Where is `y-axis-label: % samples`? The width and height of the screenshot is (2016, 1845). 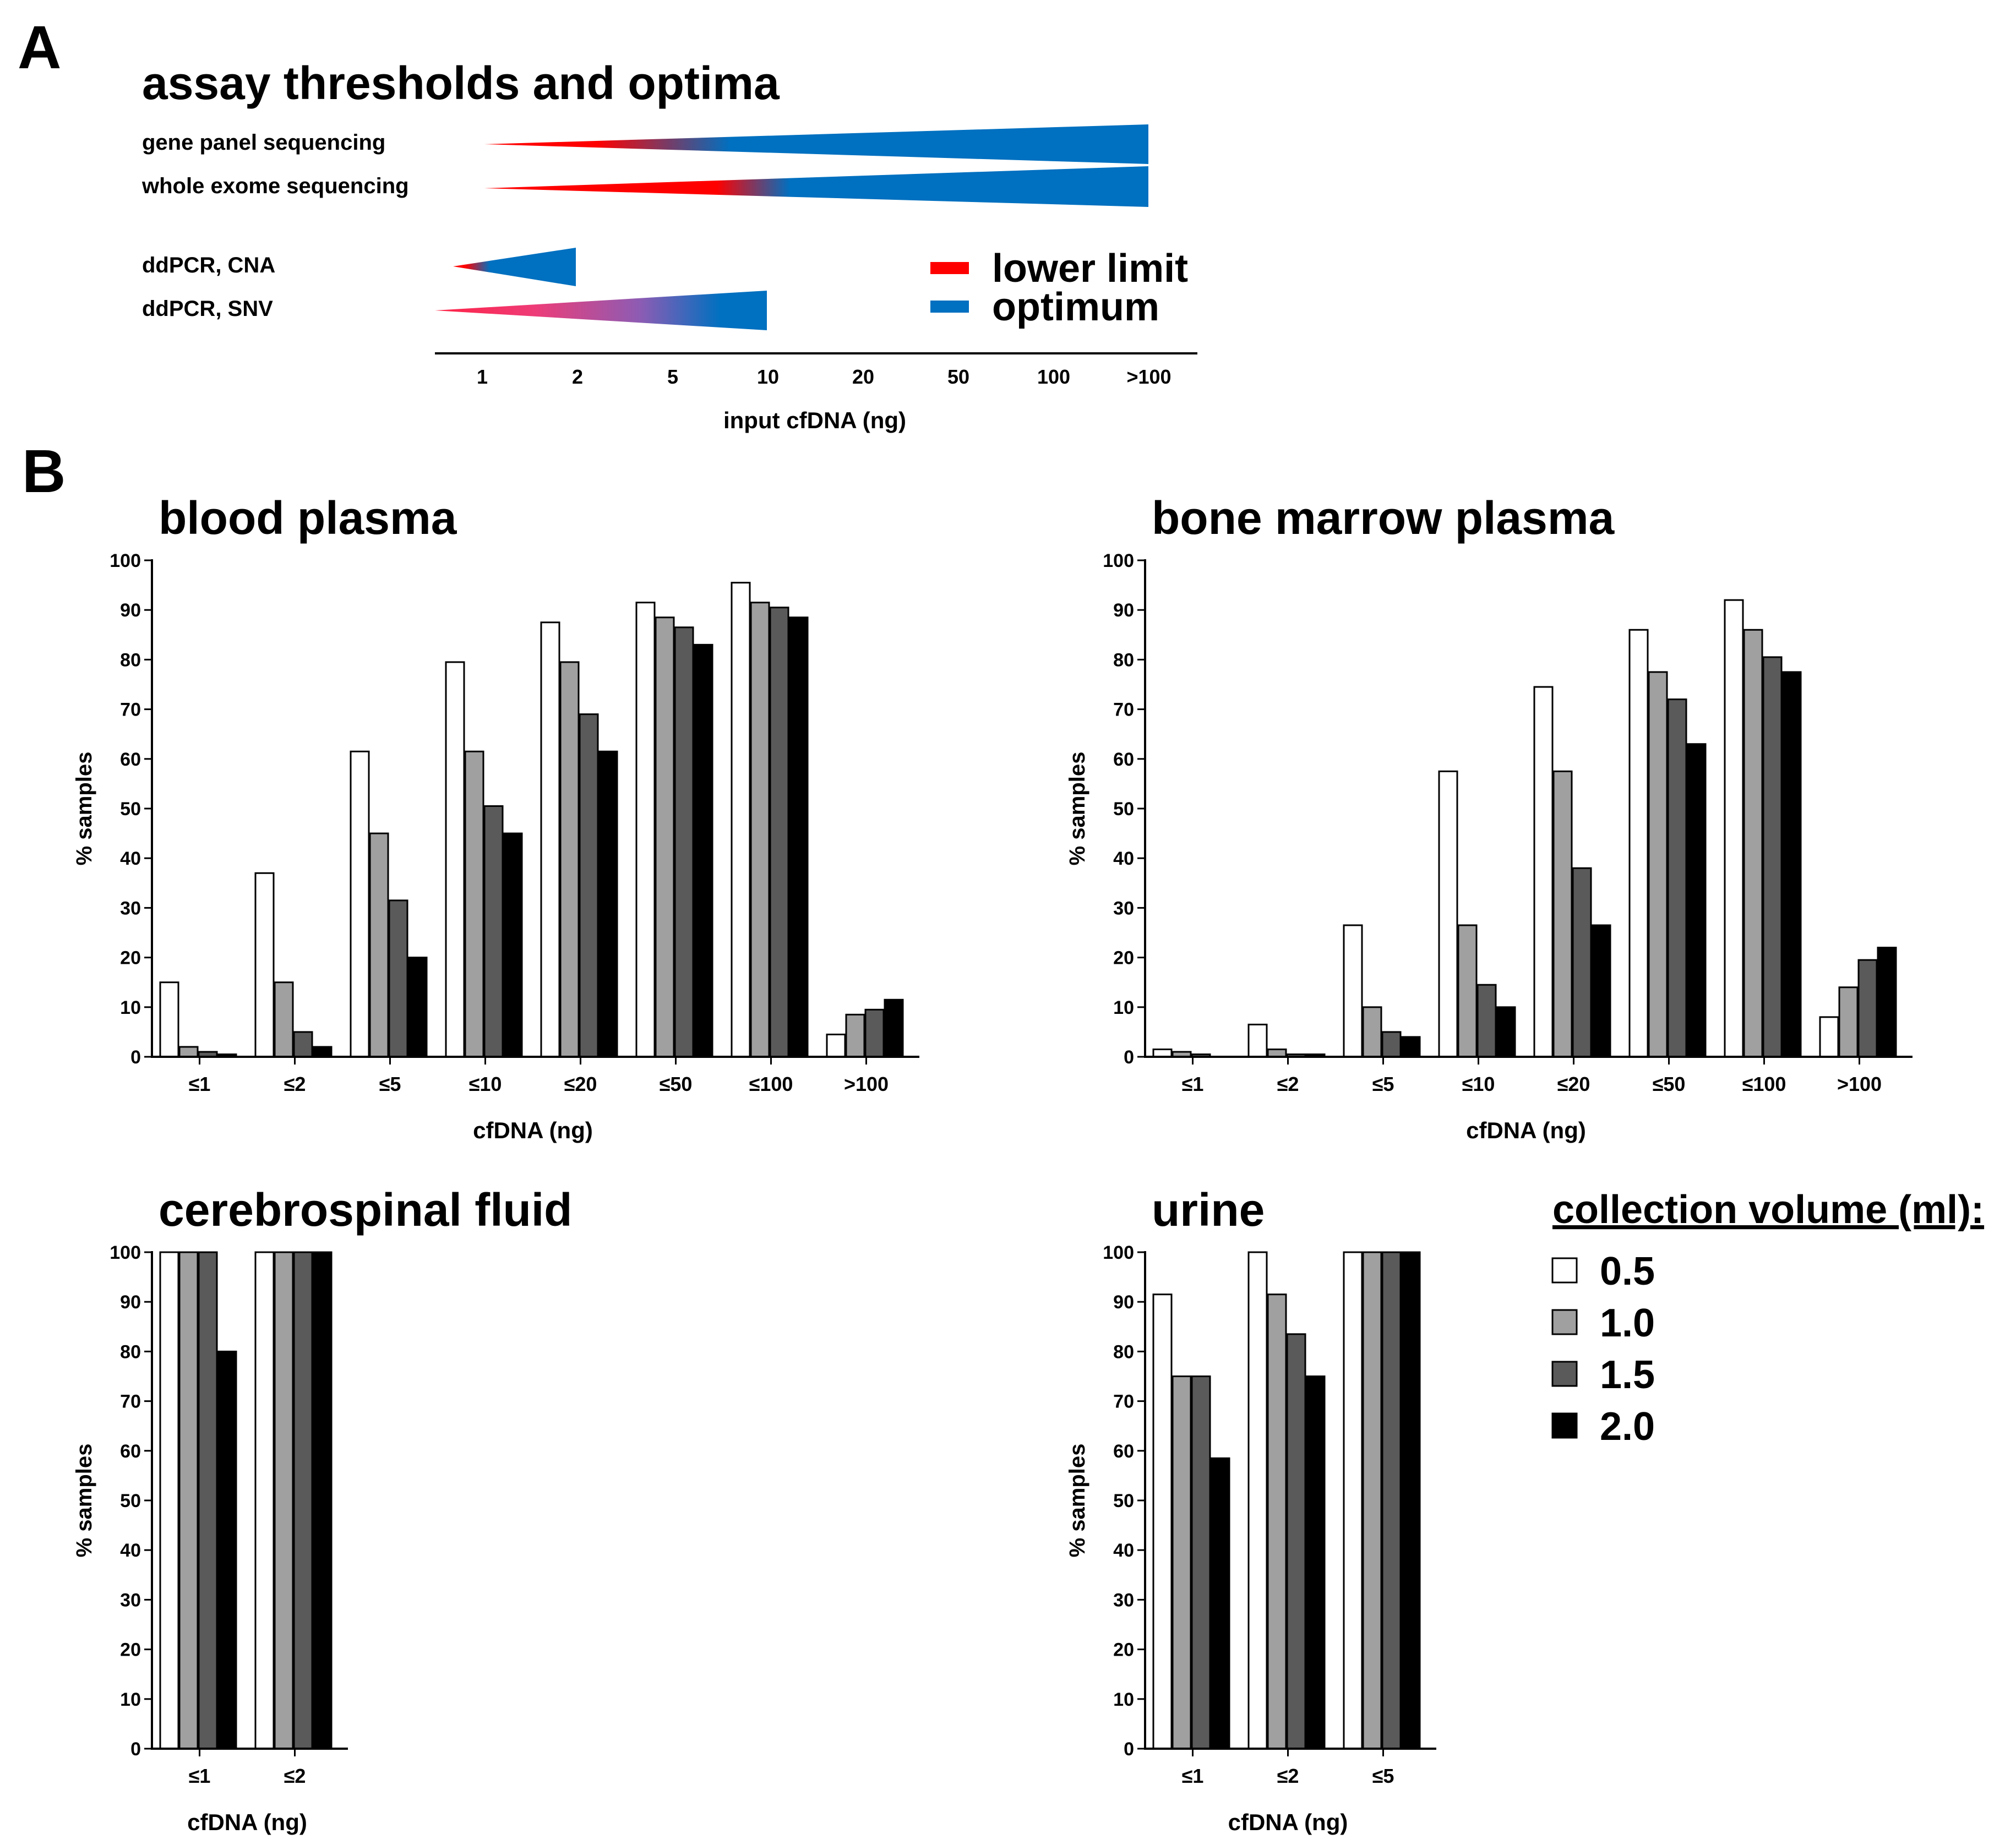
y-axis-label: % samples is located at coordinates (84, 1501).